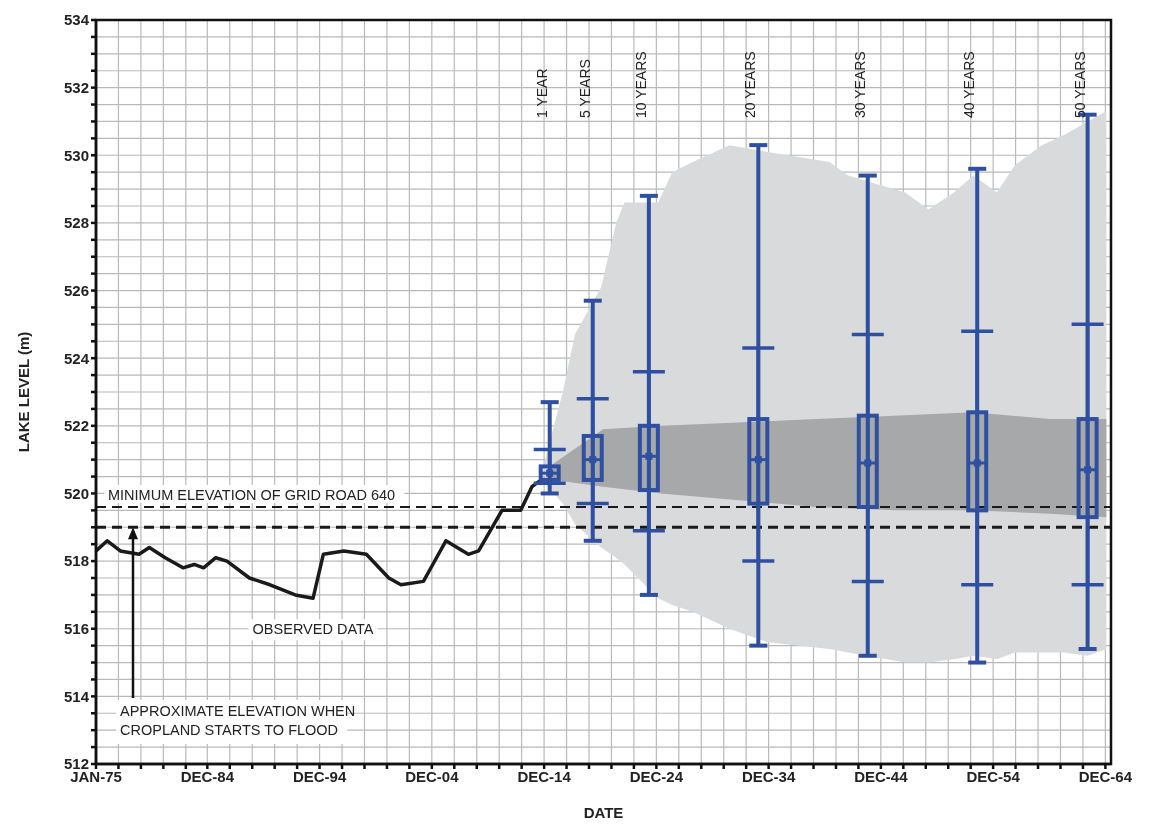 Image resolution: width=1153 pixels, height=836 pixels. Describe the element at coordinates (252, 494) in the screenshot. I see `ref-line-label: MINIMUM ELEVATION OF GRID ROAD 640` at that location.